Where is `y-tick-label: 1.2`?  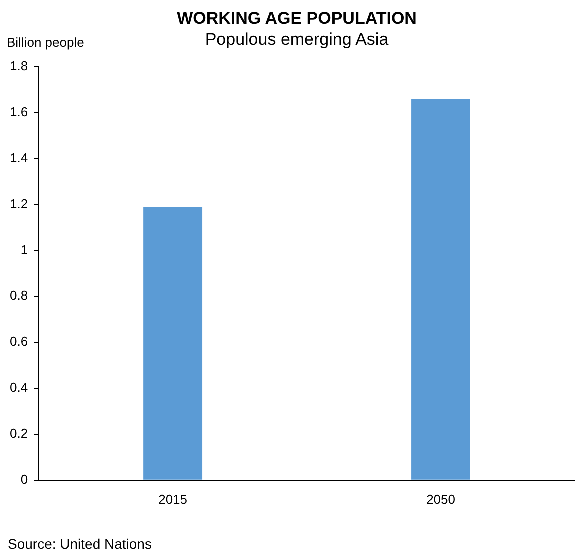
y-tick-label: 1.2 is located at coordinates (19, 204).